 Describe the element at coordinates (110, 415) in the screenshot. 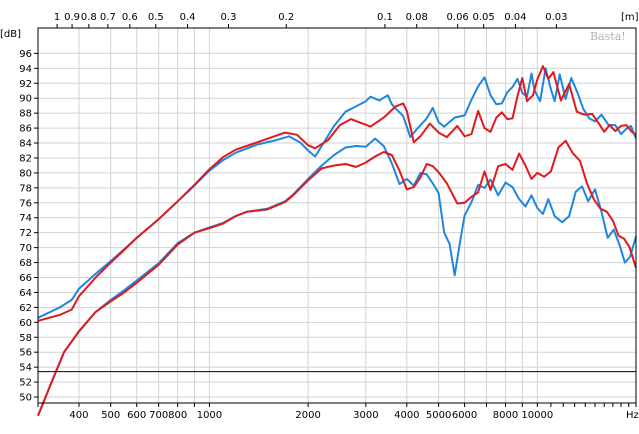

I see `x-tick-label: 500` at that location.